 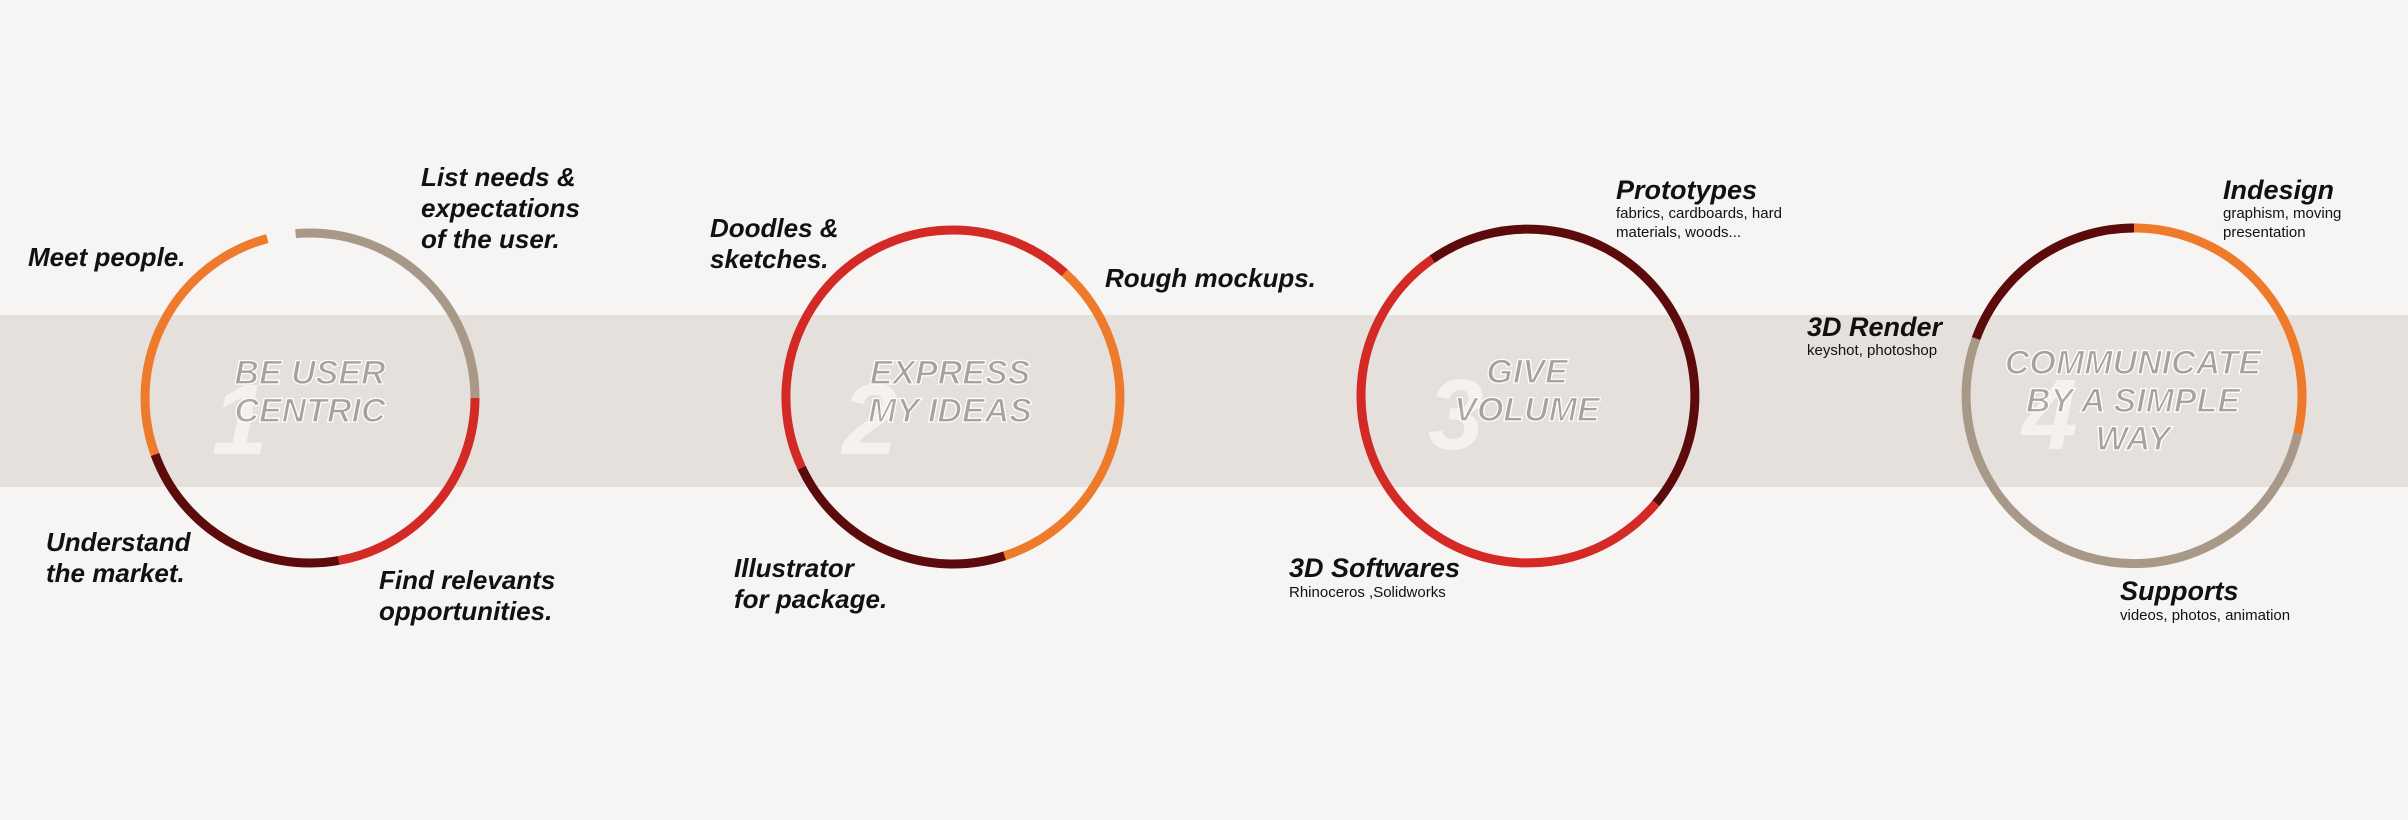 What do you see at coordinates (1527, 409) in the screenshot?
I see `step-title-3-line-2: VOLUME` at bounding box center [1527, 409].